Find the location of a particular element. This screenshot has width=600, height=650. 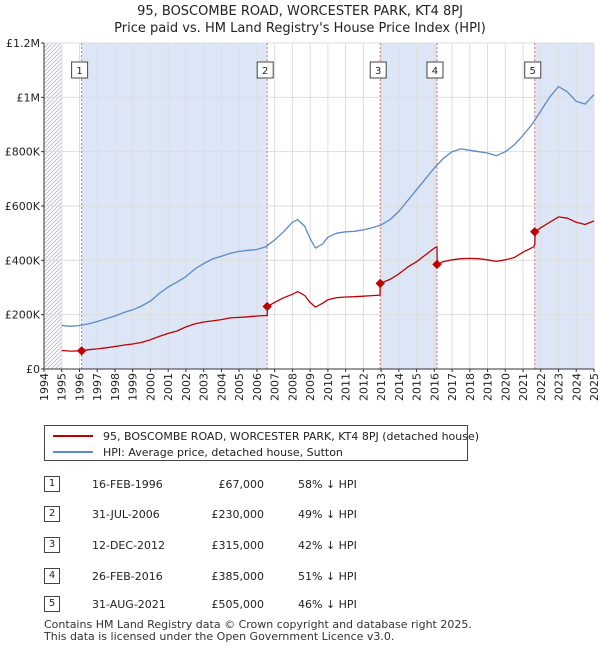

x-tick-label: 2014 is located at coordinates (399, 387).